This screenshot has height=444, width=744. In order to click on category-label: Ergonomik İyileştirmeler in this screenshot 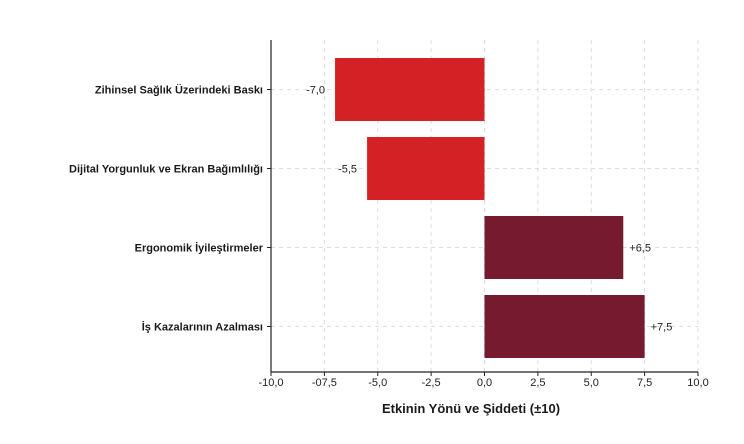, I will do `click(199, 248)`.